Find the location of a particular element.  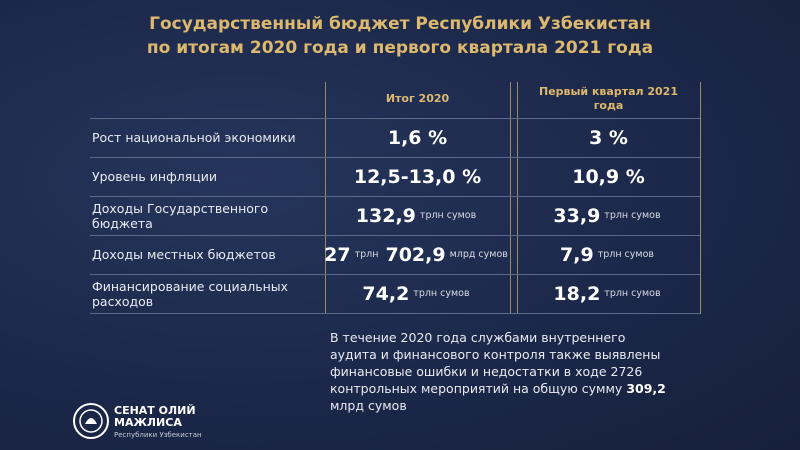

row-label: Уровень инфляции is located at coordinates (155, 176).